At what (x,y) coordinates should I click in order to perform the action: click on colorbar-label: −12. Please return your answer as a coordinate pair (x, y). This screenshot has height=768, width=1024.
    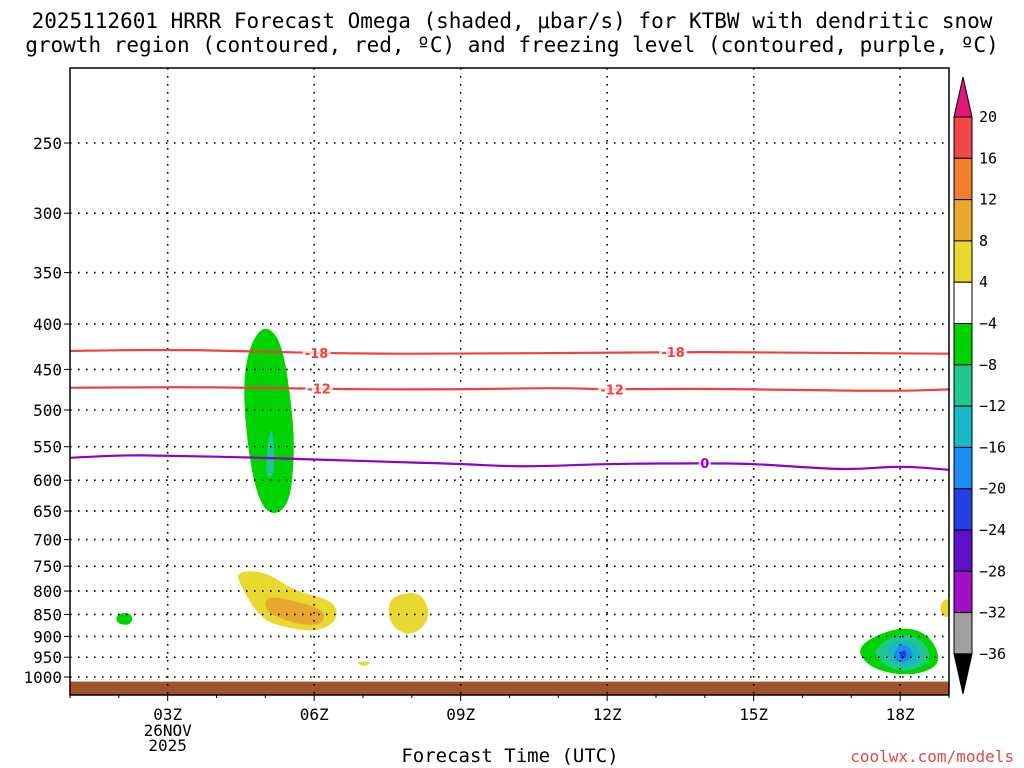
    Looking at the image, I should click on (992, 406).